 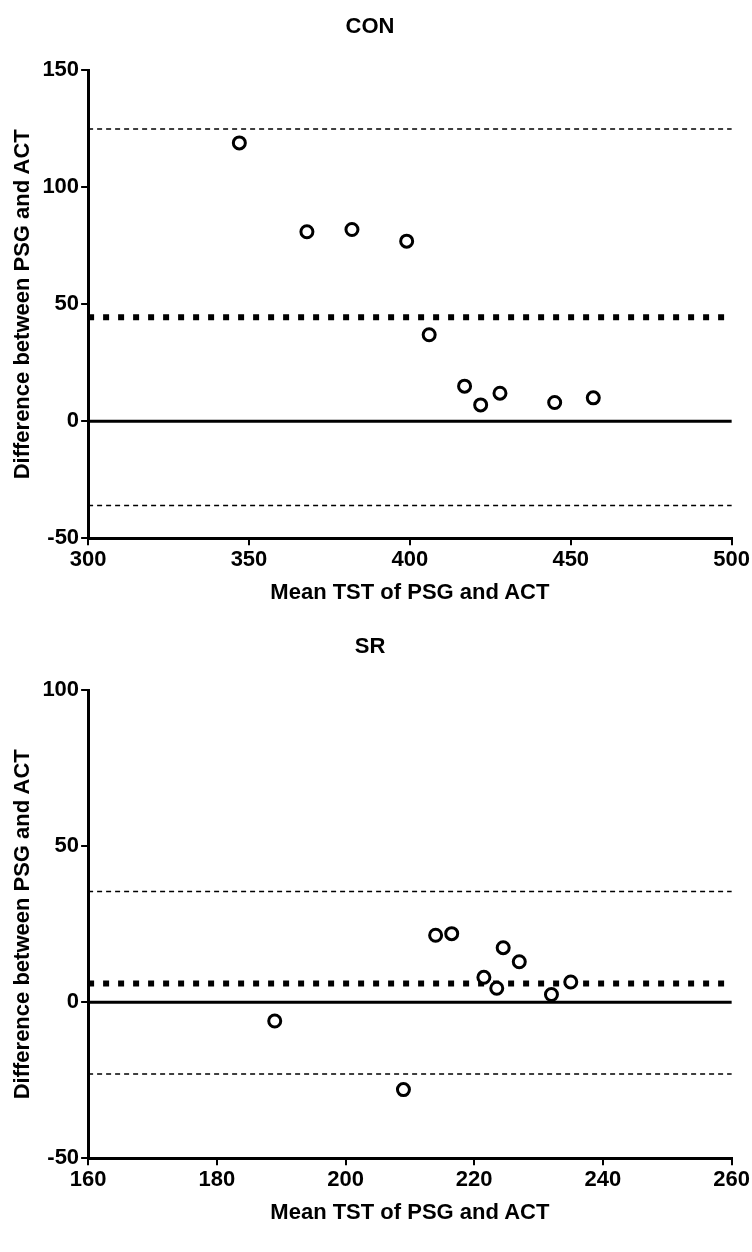 I want to click on x-tick-label: 240, so click(x=603, y=1179).